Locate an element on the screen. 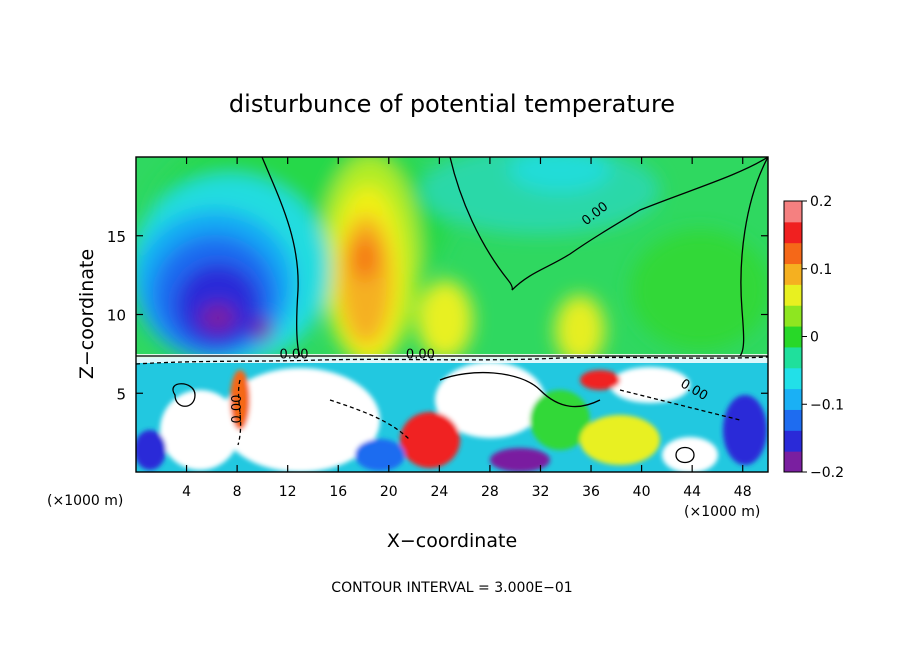 The width and height of the screenshot is (904, 654). x-axis-label: X−coordinate is located at coordinates (452, 541).